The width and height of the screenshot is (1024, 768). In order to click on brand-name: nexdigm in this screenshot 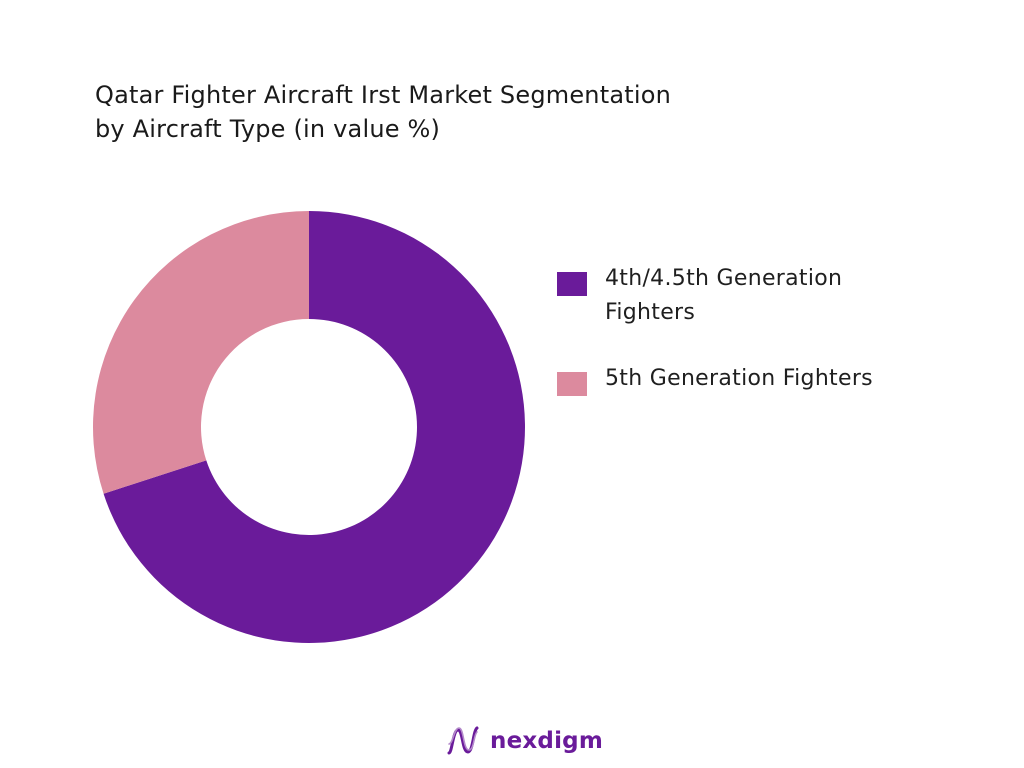, I will do `click(546, 741)`.